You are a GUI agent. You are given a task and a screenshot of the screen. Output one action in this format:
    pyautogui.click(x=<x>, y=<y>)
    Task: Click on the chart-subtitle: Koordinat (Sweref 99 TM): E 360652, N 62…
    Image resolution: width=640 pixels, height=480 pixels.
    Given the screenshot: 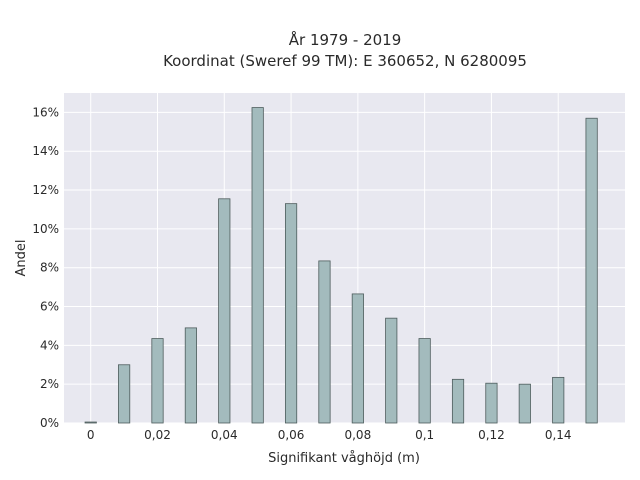 What is the action you would take?
    pyautogui.click(x=345, y=61)
    